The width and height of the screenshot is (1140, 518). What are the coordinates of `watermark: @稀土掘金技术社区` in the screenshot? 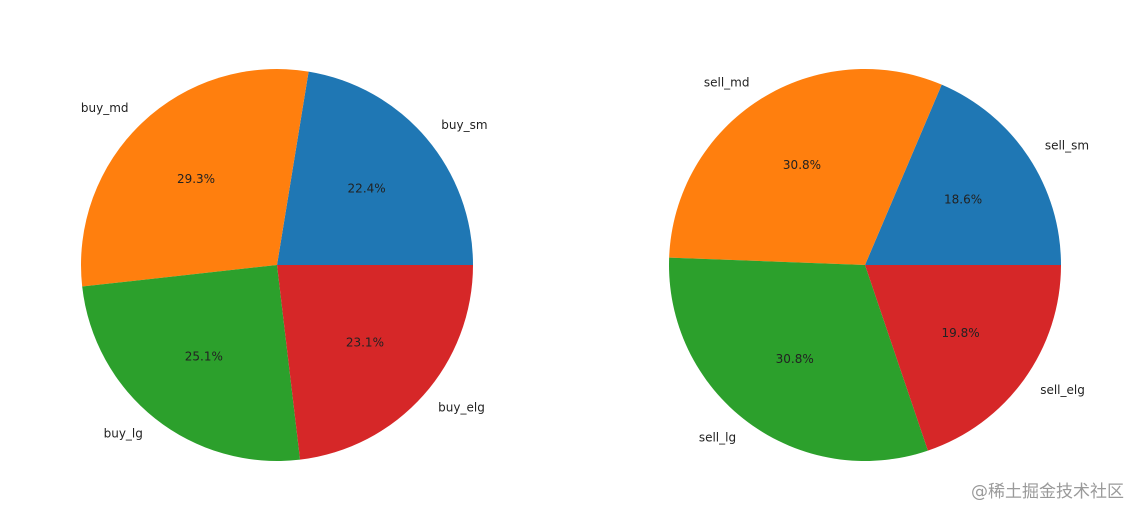 It's located at (1047, 492).